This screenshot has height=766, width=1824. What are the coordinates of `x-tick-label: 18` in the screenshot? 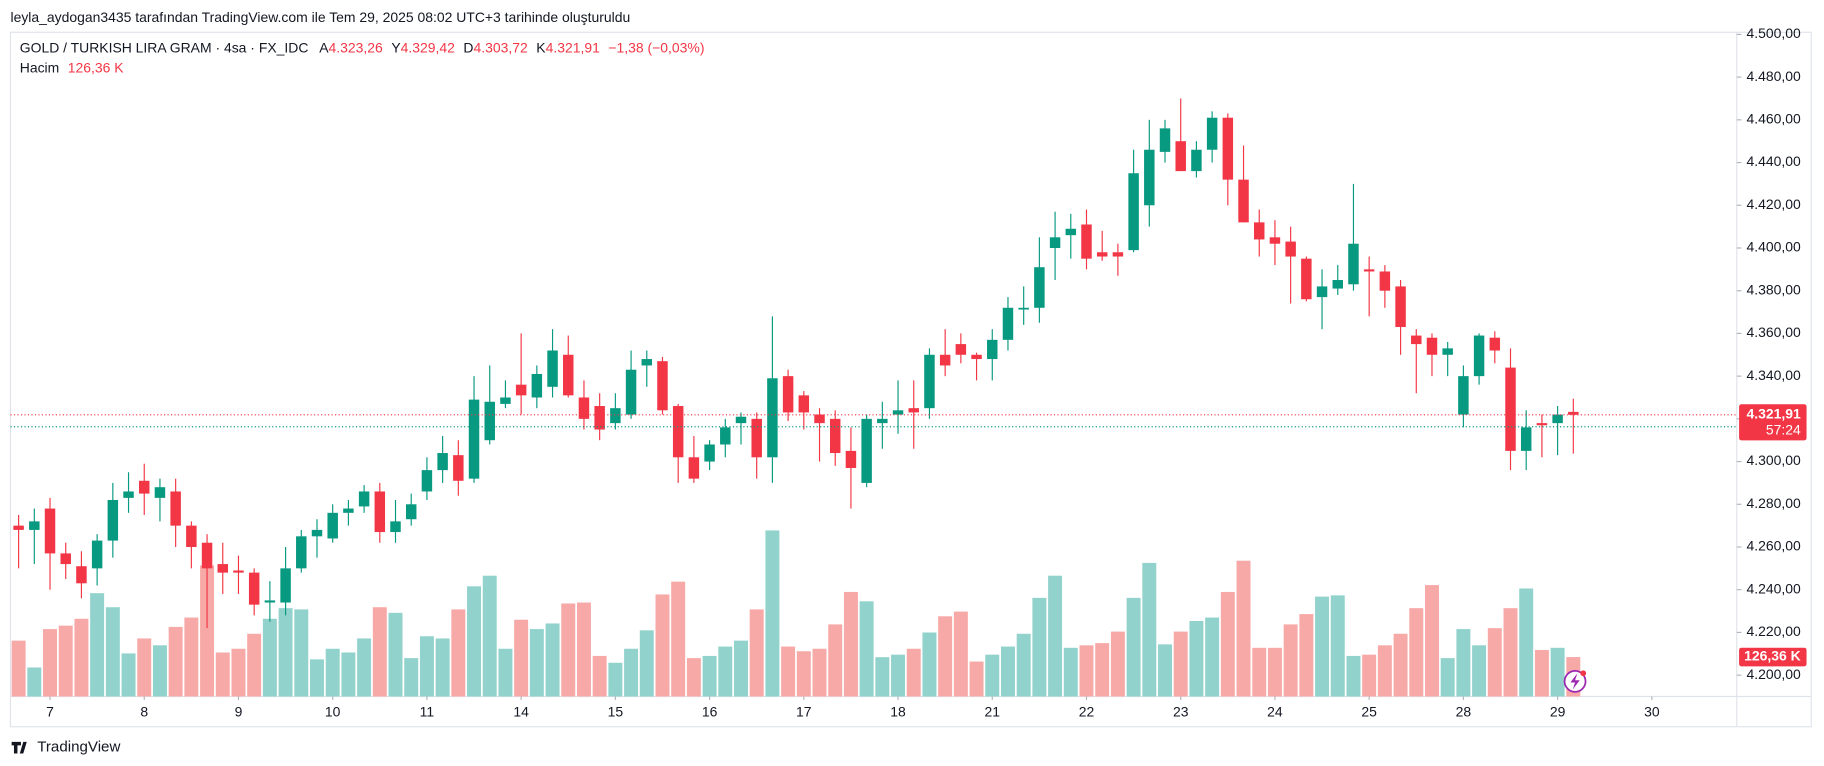 It's located at (898, 711).